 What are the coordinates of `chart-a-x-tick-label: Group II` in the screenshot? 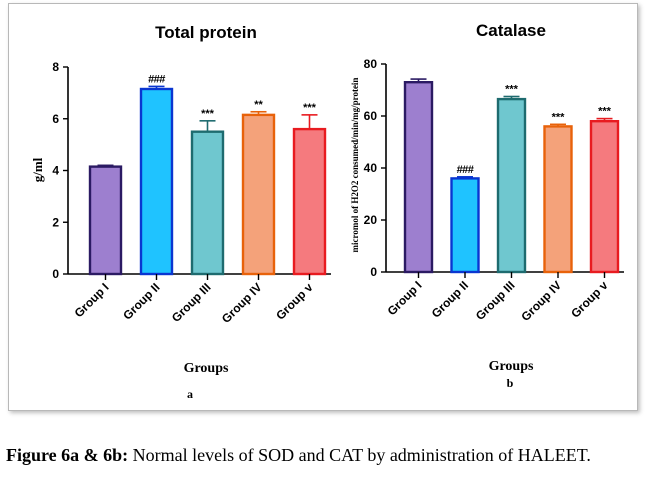 It's located at (141, 301).